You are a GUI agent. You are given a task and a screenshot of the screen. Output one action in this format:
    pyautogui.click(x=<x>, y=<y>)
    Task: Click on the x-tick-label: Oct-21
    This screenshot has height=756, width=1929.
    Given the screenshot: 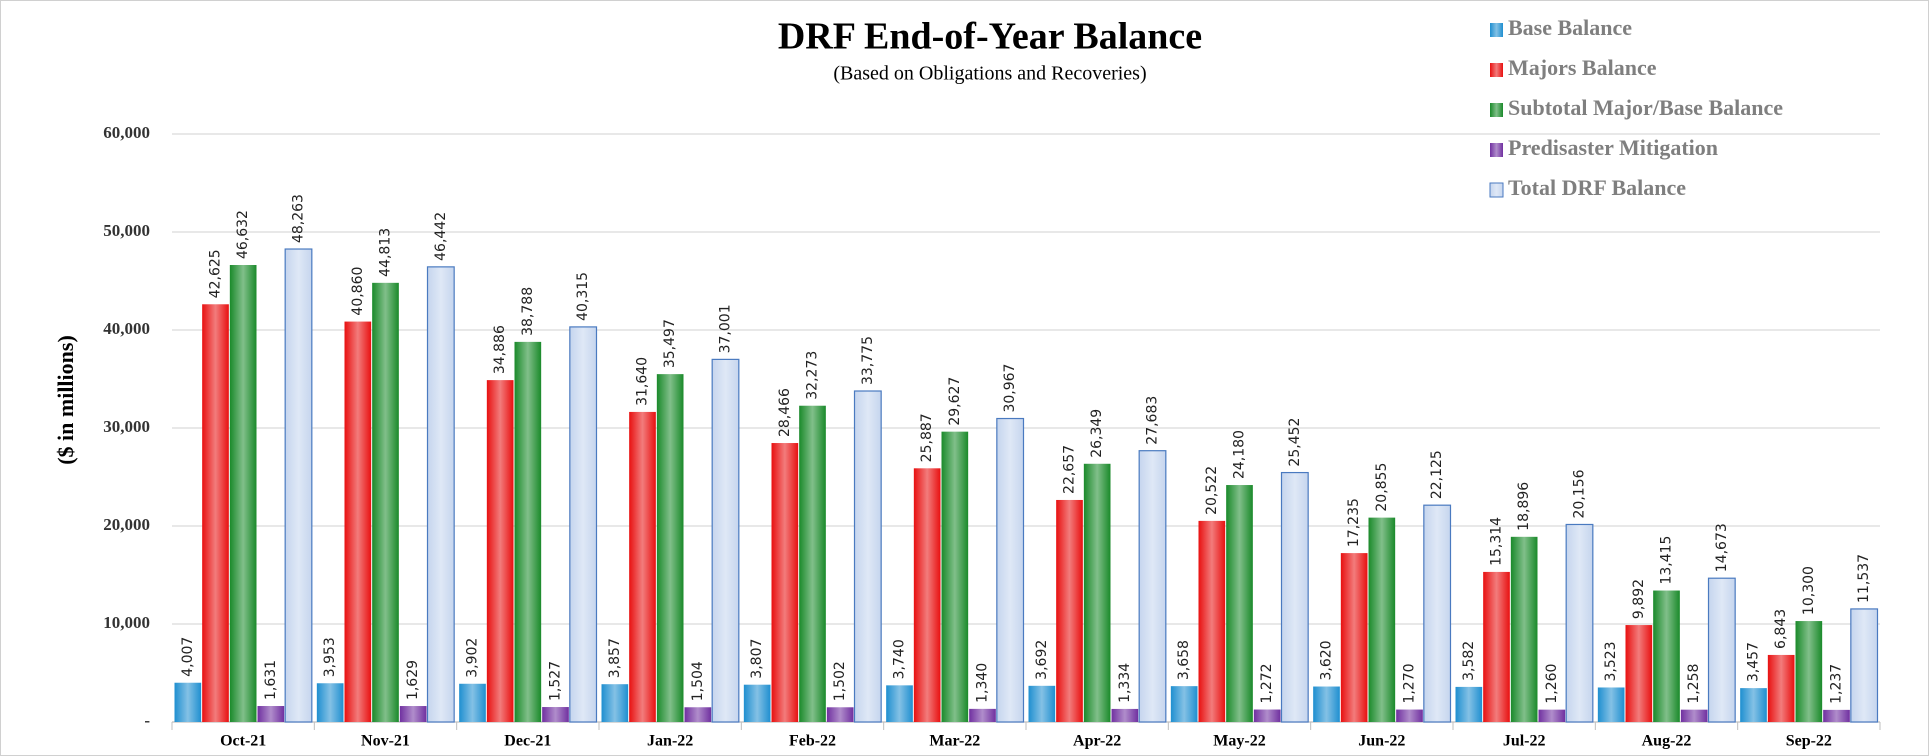 What is the action you would take?
    pyautogui.click(x=243, y=741)
    